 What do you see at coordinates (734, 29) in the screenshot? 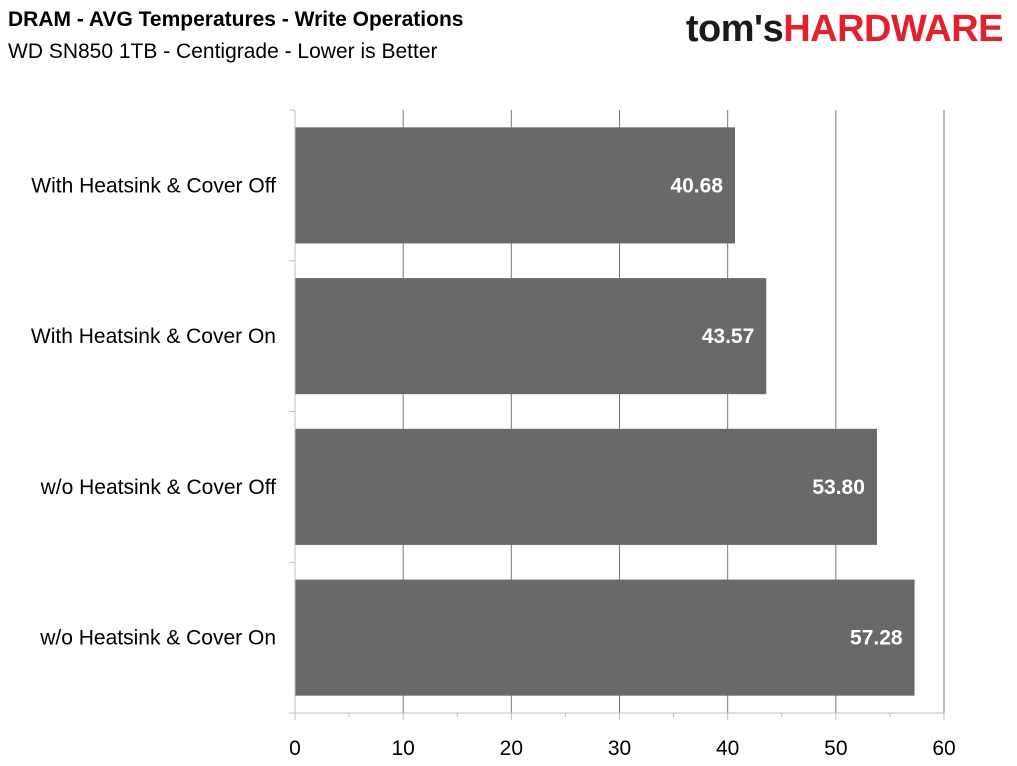
I see `logo-text-toms: tom's` at bounding box center [734, 29].